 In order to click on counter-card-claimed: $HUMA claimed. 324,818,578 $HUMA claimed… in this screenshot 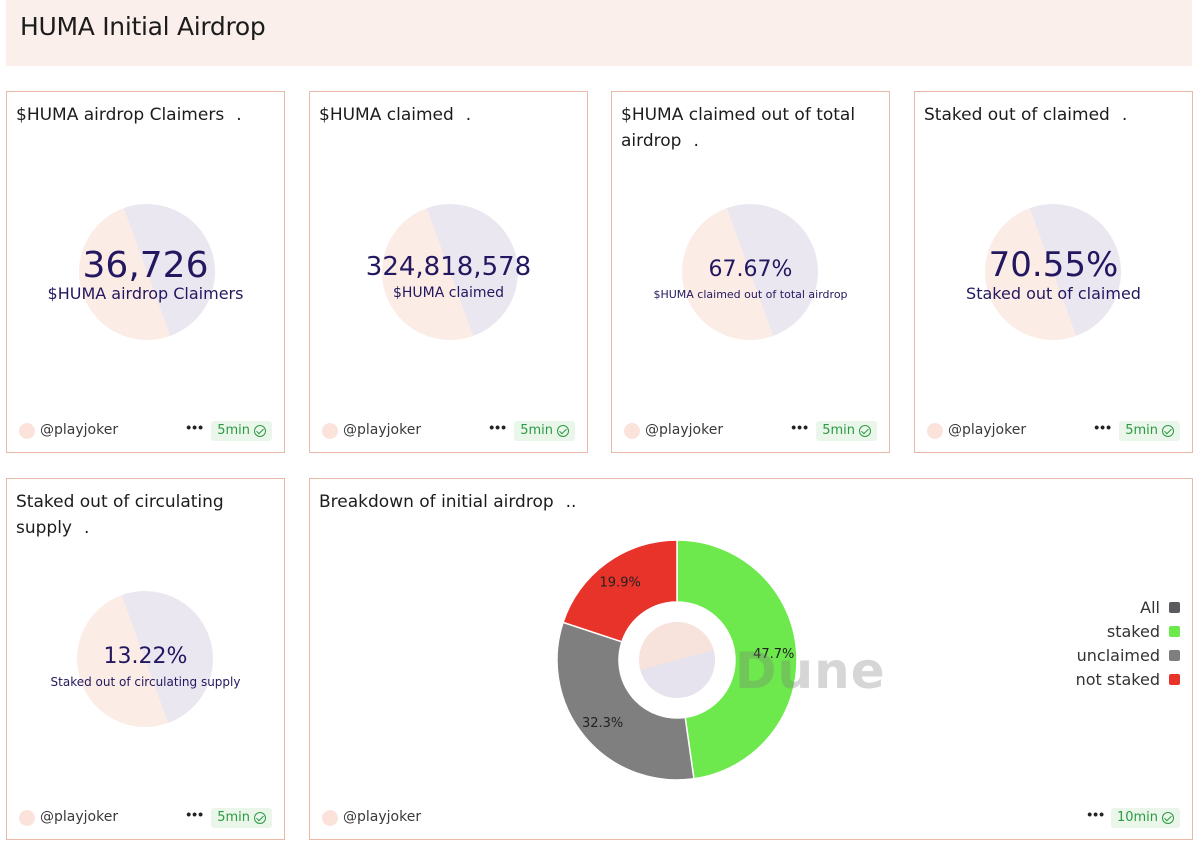, I will do `click(448, 272)`.